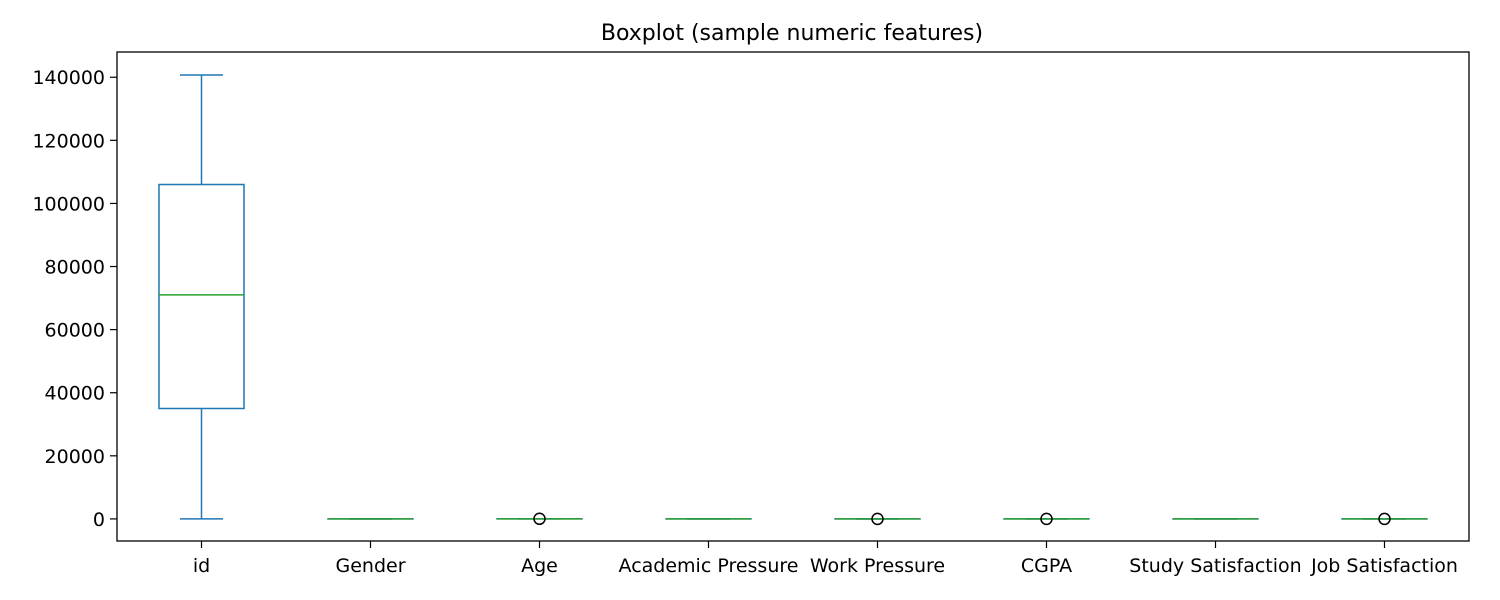 The width and height of the screenshot is (1500, 600). Describe the element at coordinates (99, 520) in the screenshot. I see `y-tick-label: 0` at that location.